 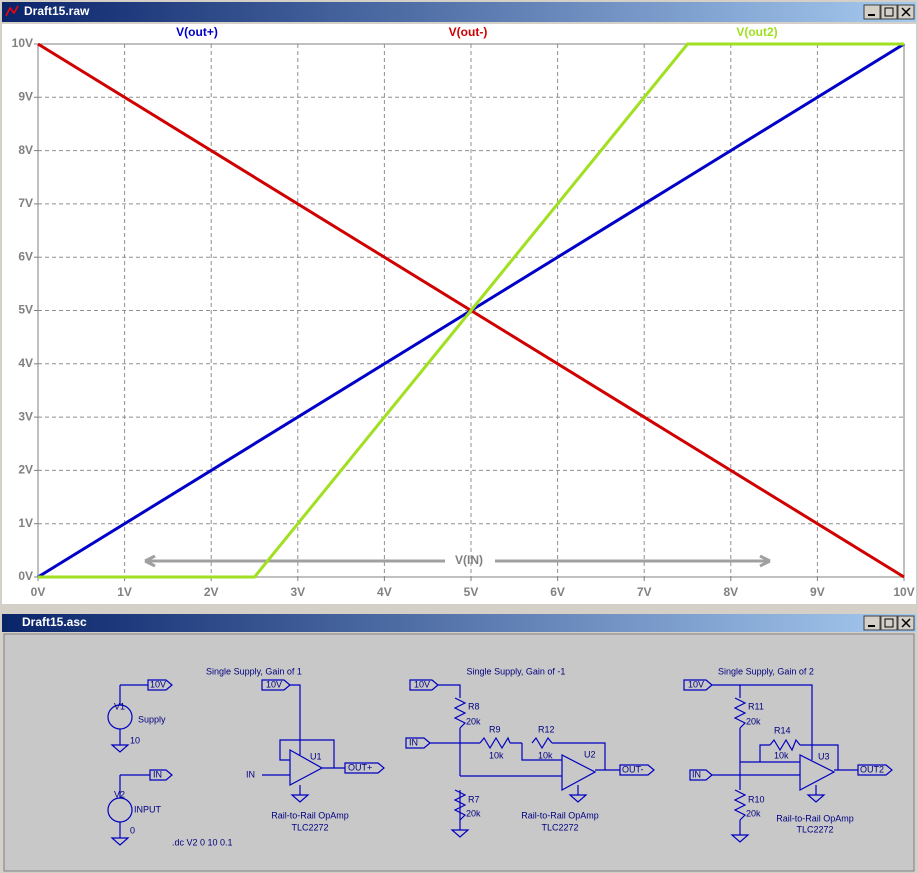 I want to click on y-tick-label: 0V, so click(x=25, y=576).